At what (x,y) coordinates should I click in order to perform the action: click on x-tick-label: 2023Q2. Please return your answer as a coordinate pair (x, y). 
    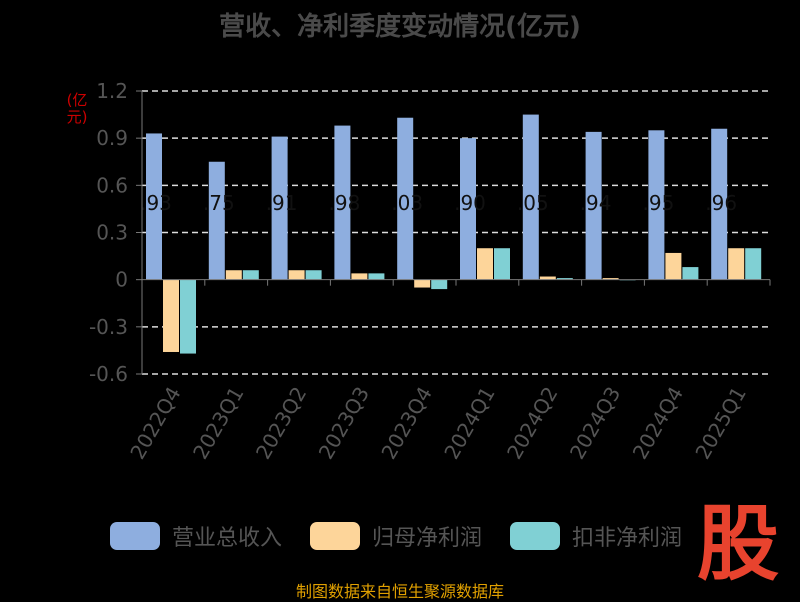
    Looking at the image, I should click on (281, 423).